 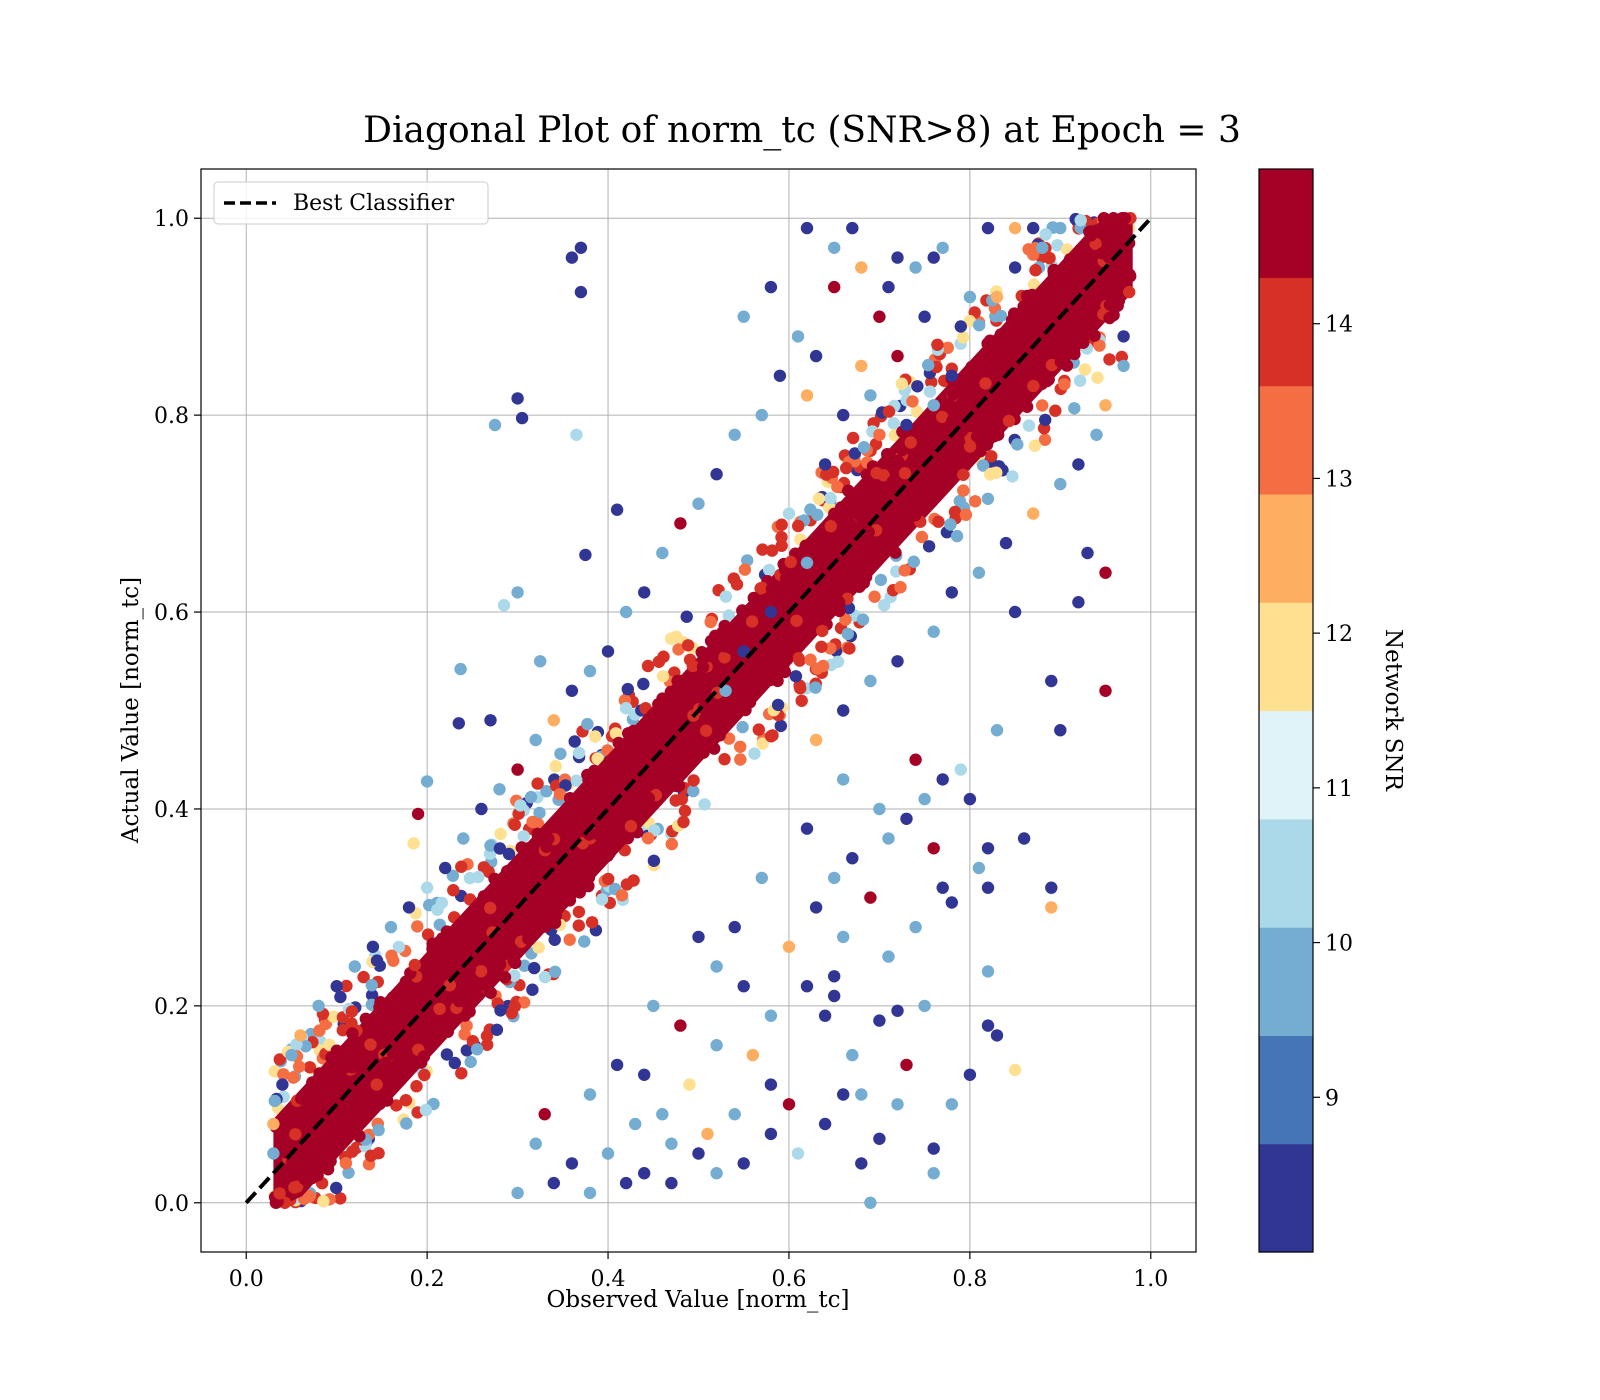 I want to click on colorbar: 9 10 11 12 13 14, so click(x=1305, y=710).